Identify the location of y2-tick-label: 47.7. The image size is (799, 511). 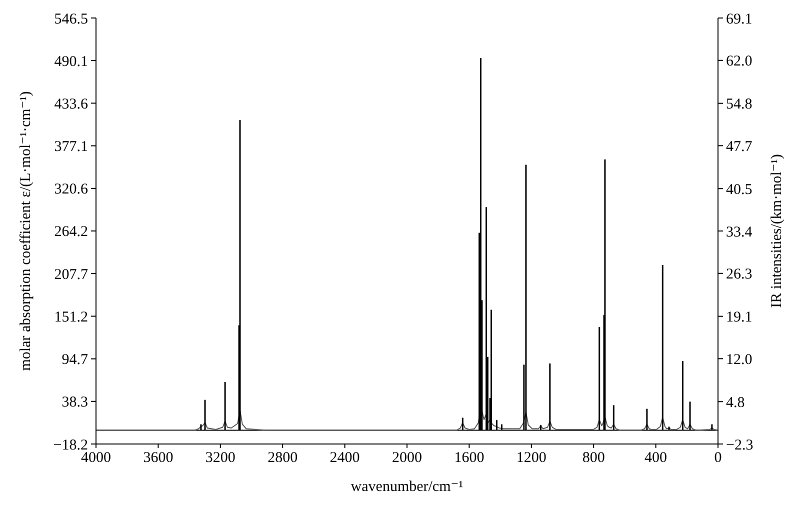
(739, 146).